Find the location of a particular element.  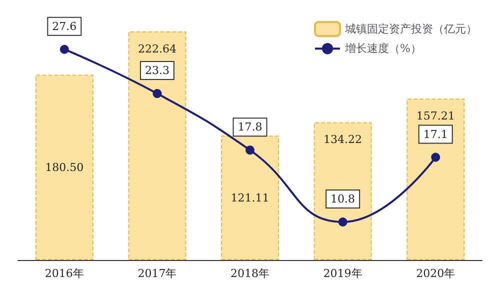

data-label: 134.22 is located at coordinates (343, 139).